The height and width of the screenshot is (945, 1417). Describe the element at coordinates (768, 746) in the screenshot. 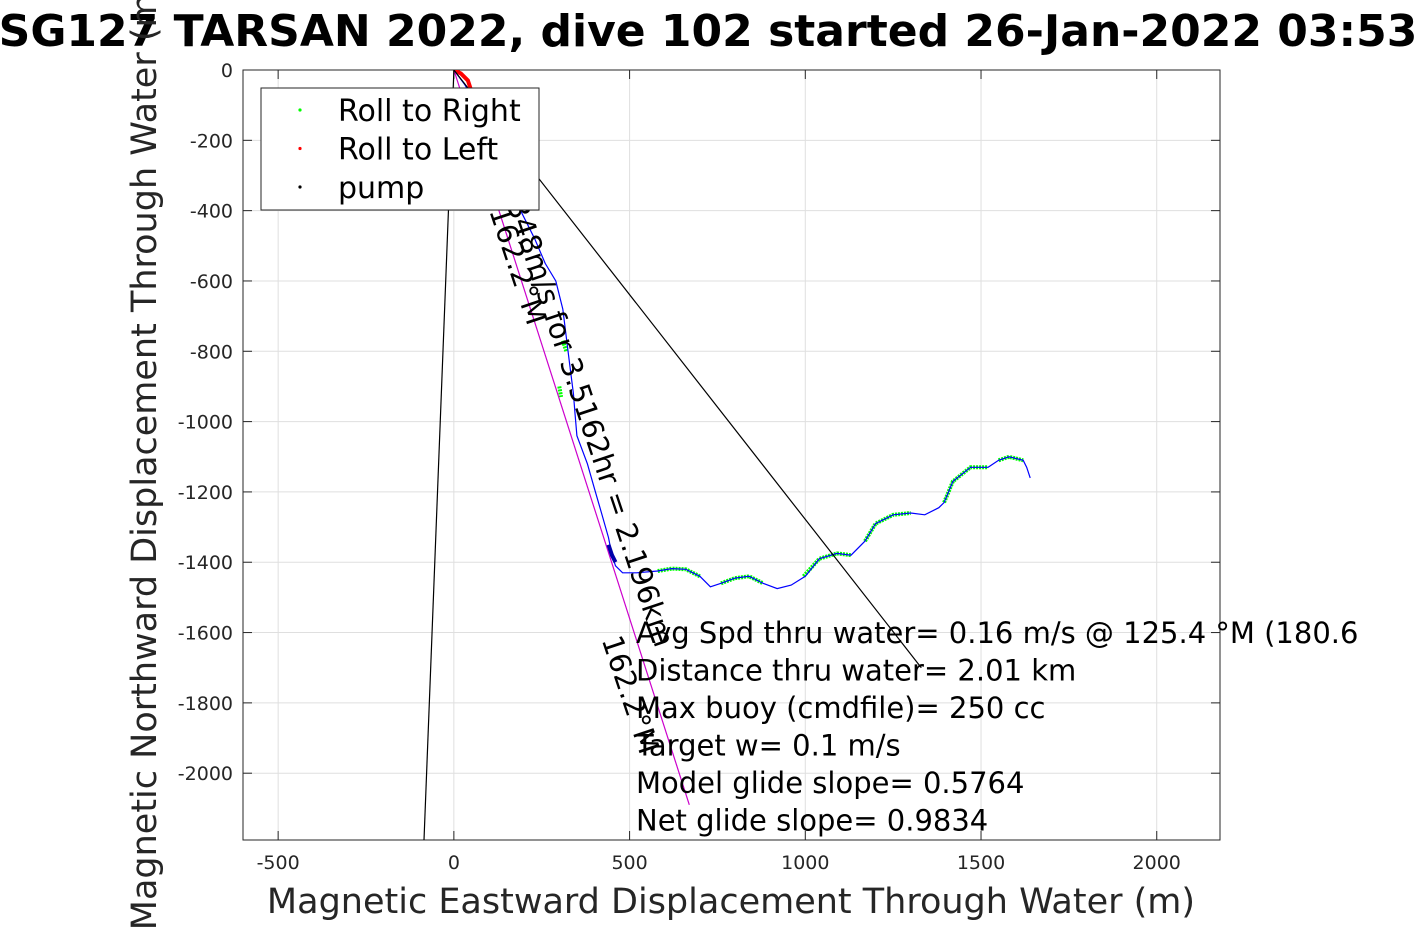

I see `annotation-line: Target w= 0.1 m/s` at that location.